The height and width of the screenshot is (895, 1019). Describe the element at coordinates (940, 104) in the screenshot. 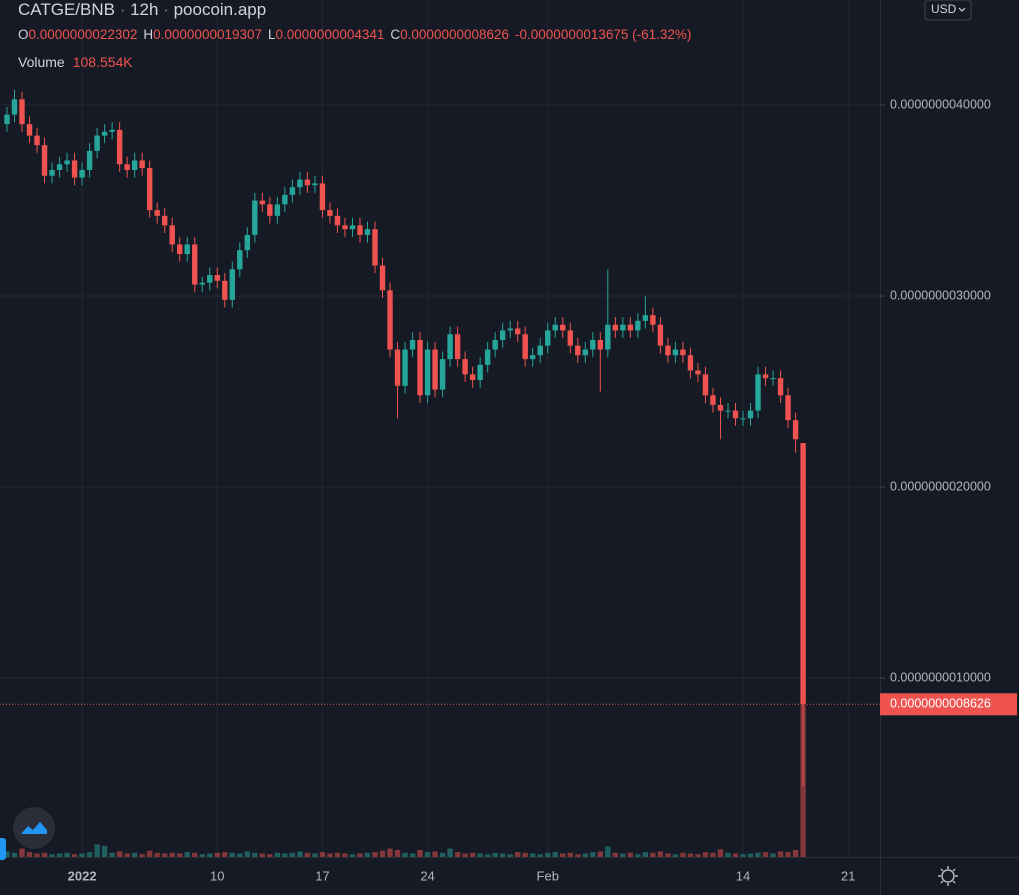

I see `y-tick-label: 0.0000000040000` at that location.